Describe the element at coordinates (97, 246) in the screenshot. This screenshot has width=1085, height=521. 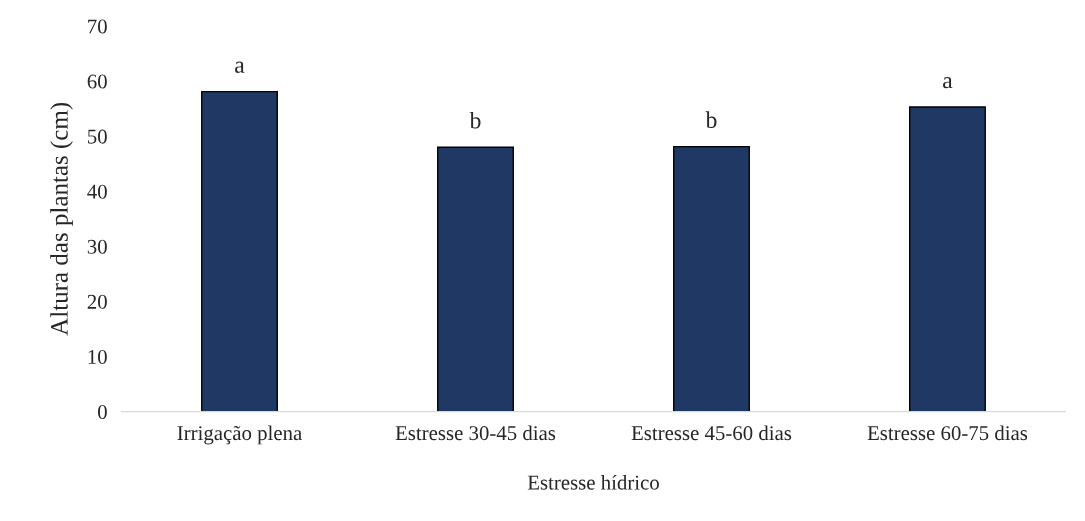
I see `y-tick-label: 30` at that location.